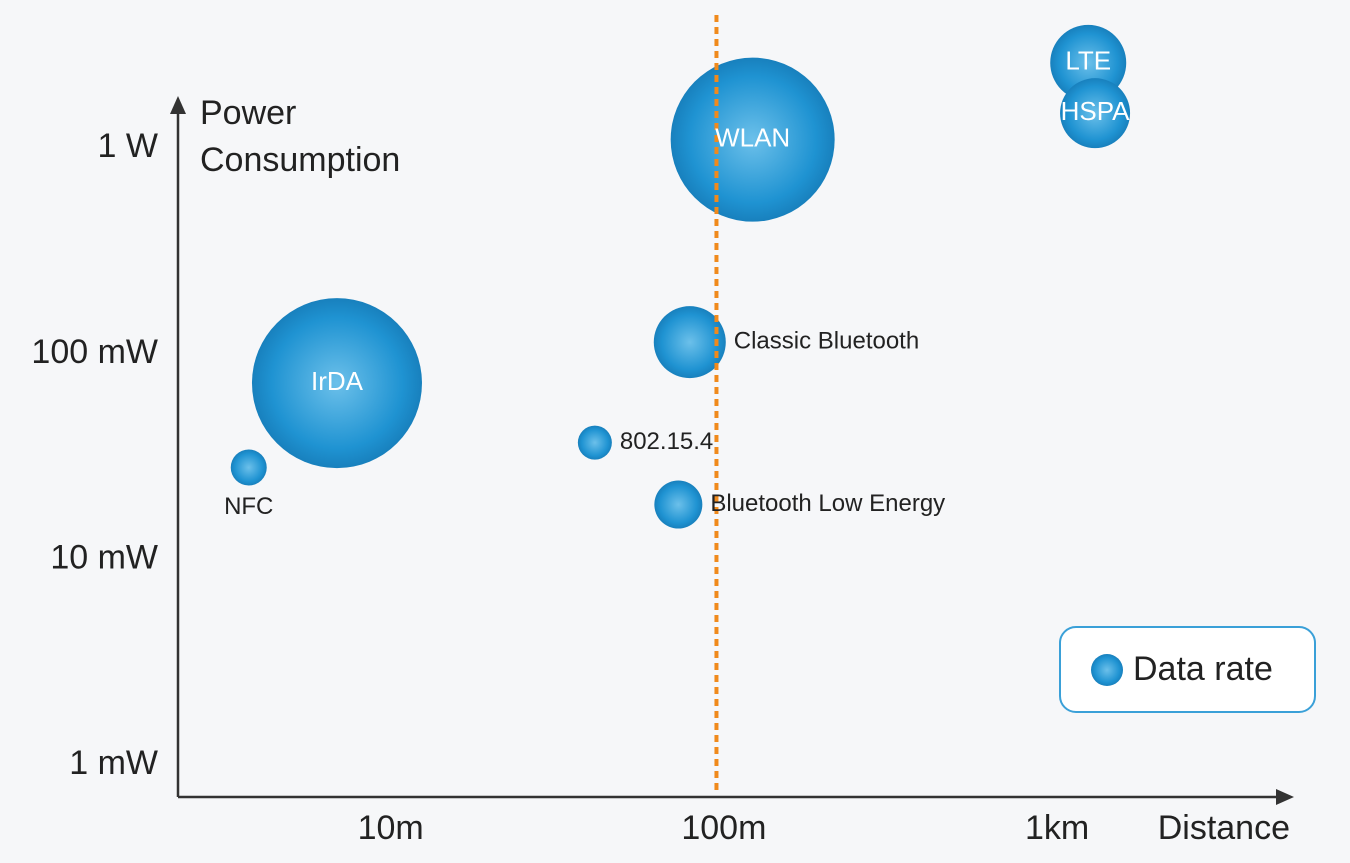  Describe the element at coordinates (113, 763) in the screenshot. I see `y-tick-label: 1 mW` at that location.